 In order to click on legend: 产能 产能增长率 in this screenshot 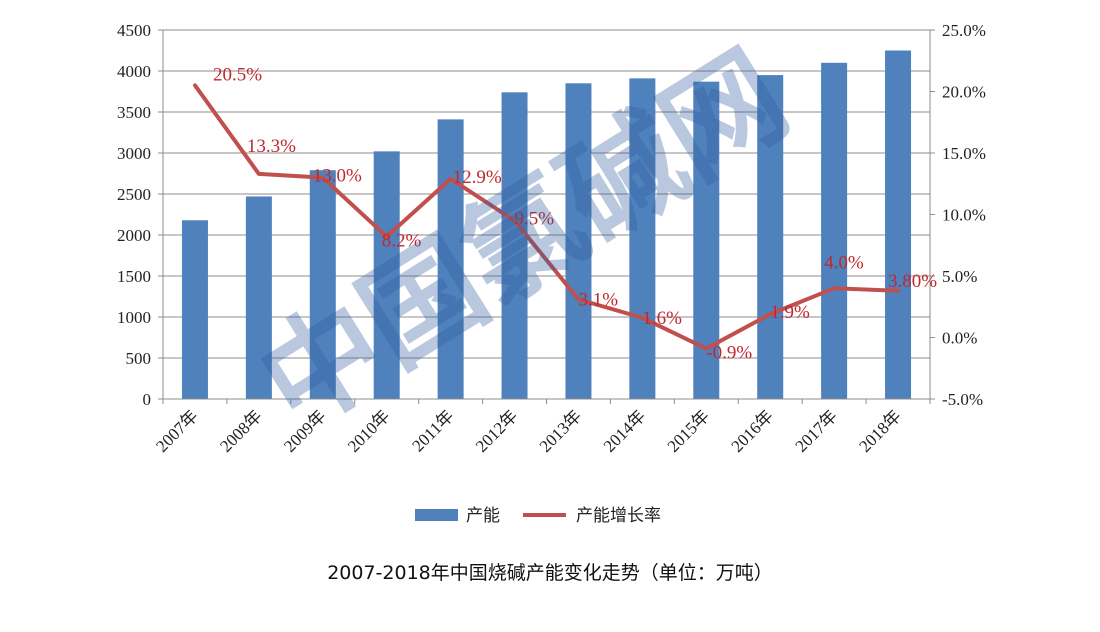, I will do `click(538, 516)`.